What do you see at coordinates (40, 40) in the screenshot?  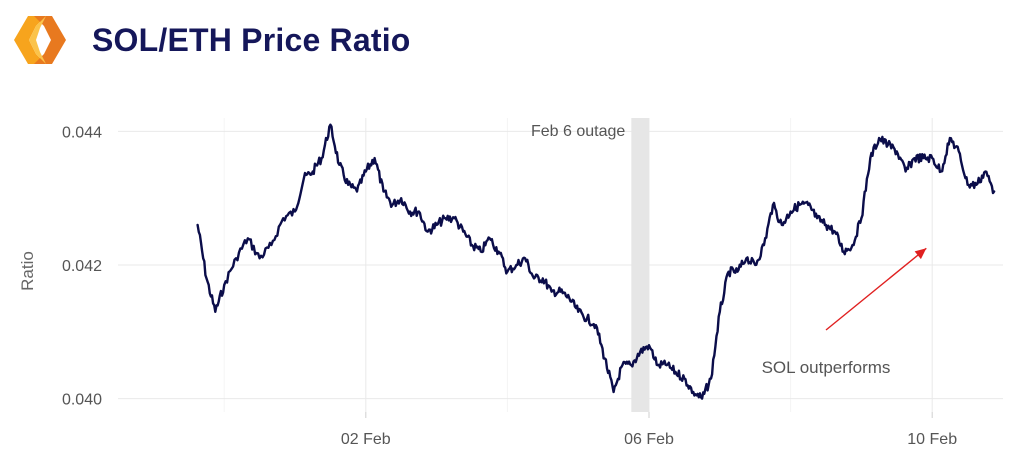 I see `brand-logo-icon` at bounding box center [40, 40].